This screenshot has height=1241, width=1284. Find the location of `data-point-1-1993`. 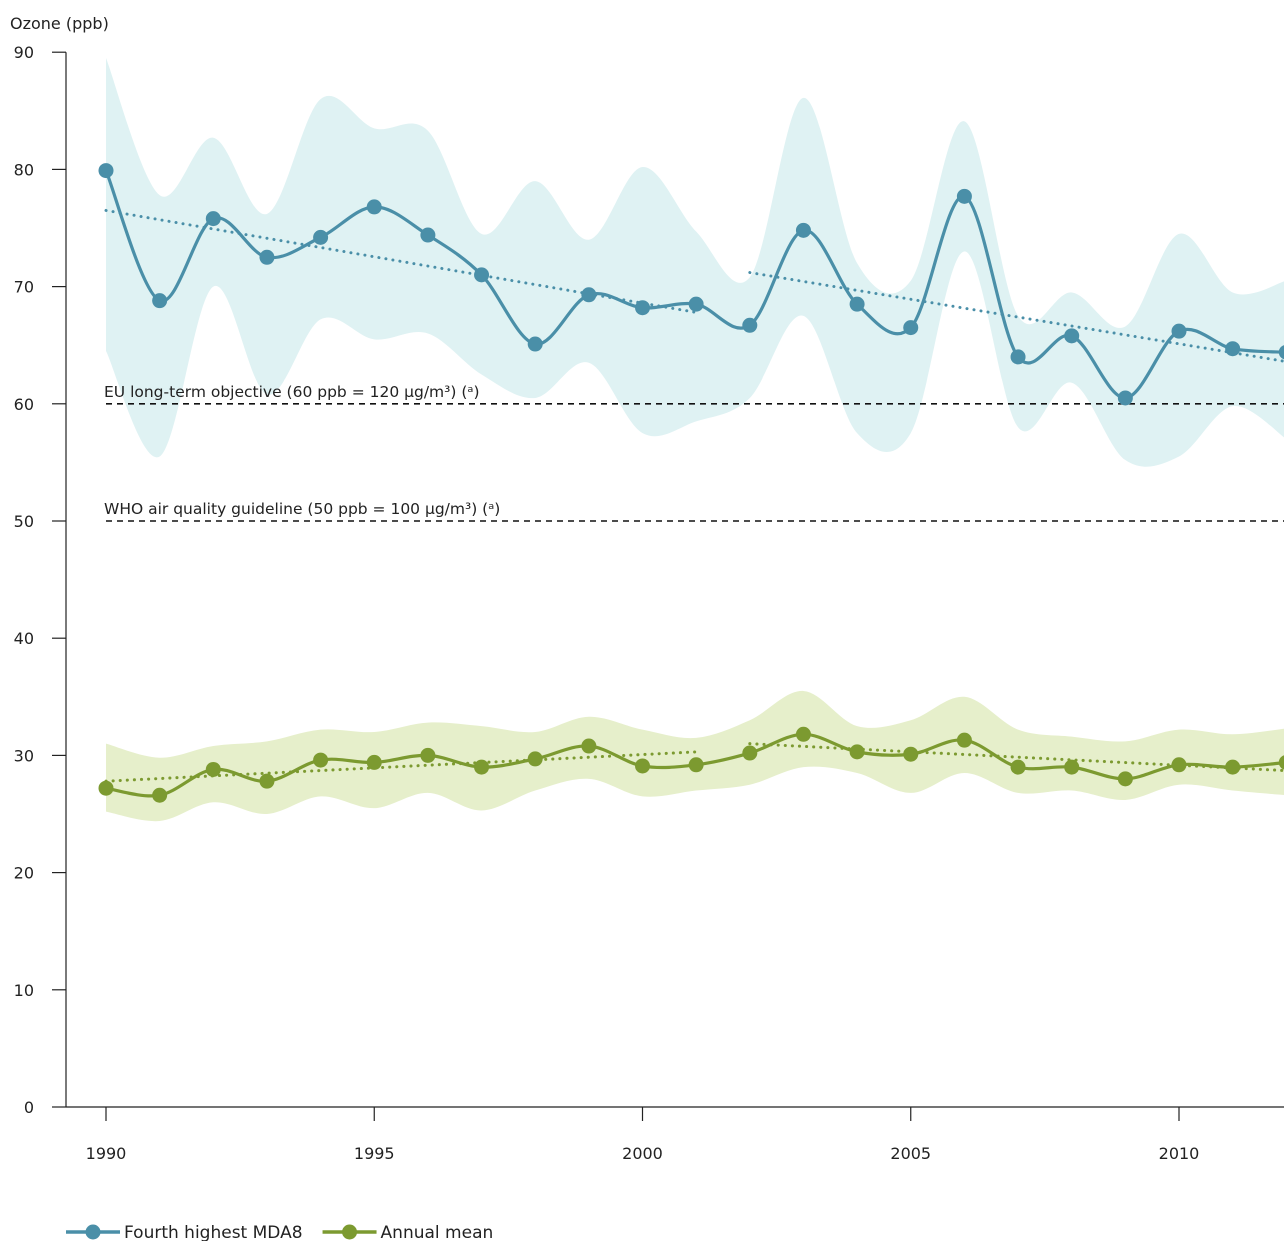

data-point-1-1993 is located at coordinates (267, 781).